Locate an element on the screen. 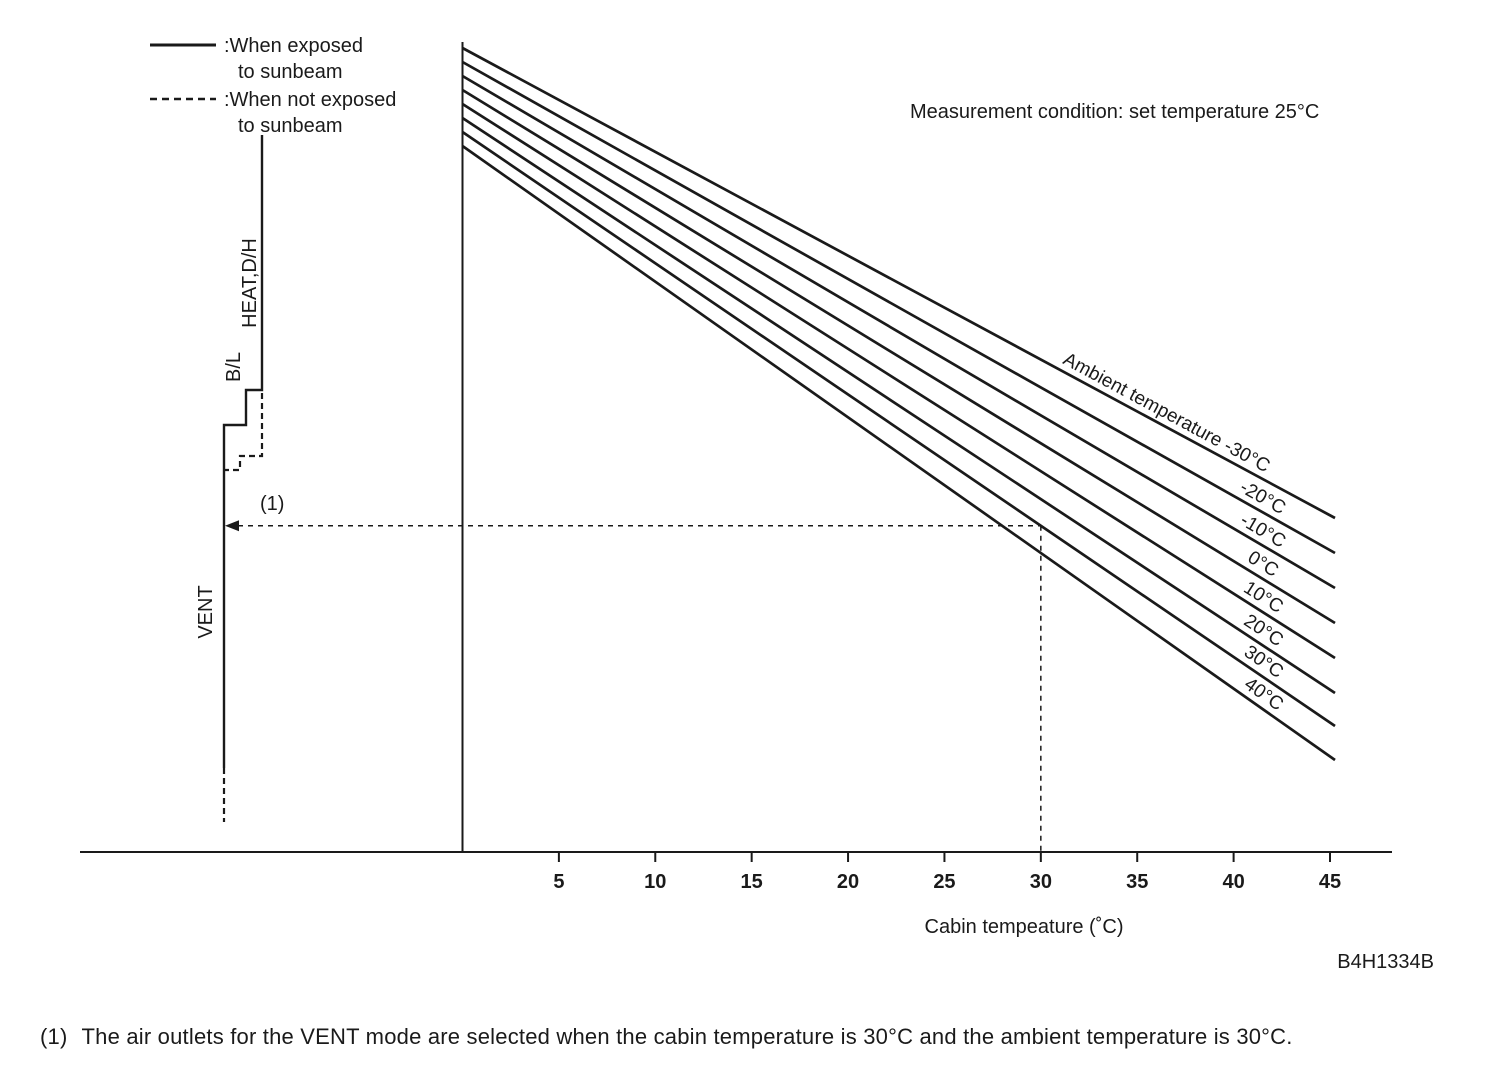 This screenshot has width=1504, height=1084. legend-solid-label-line2: to sunbeam is located at coordinates (290, 72).